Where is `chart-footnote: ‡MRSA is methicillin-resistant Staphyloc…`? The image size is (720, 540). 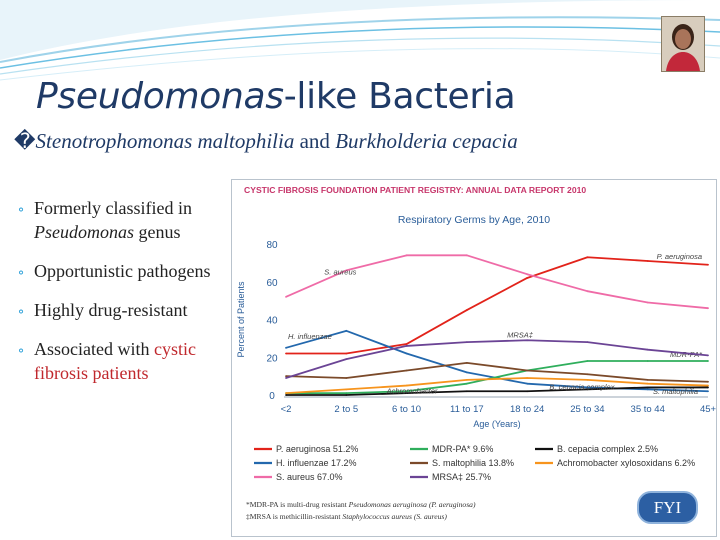
chart-footnote: ‡MRSA is methicillin-resistant Staphyloc… is located at coordinates (346, 516).